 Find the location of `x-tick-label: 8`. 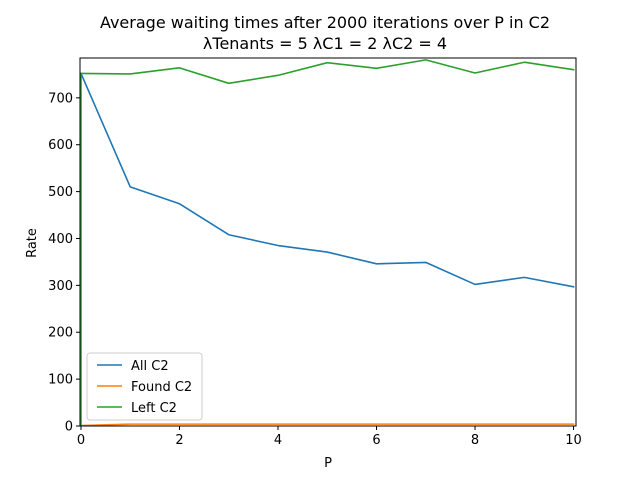

x-tick-label: 8 is located at coordinates (475, 440).